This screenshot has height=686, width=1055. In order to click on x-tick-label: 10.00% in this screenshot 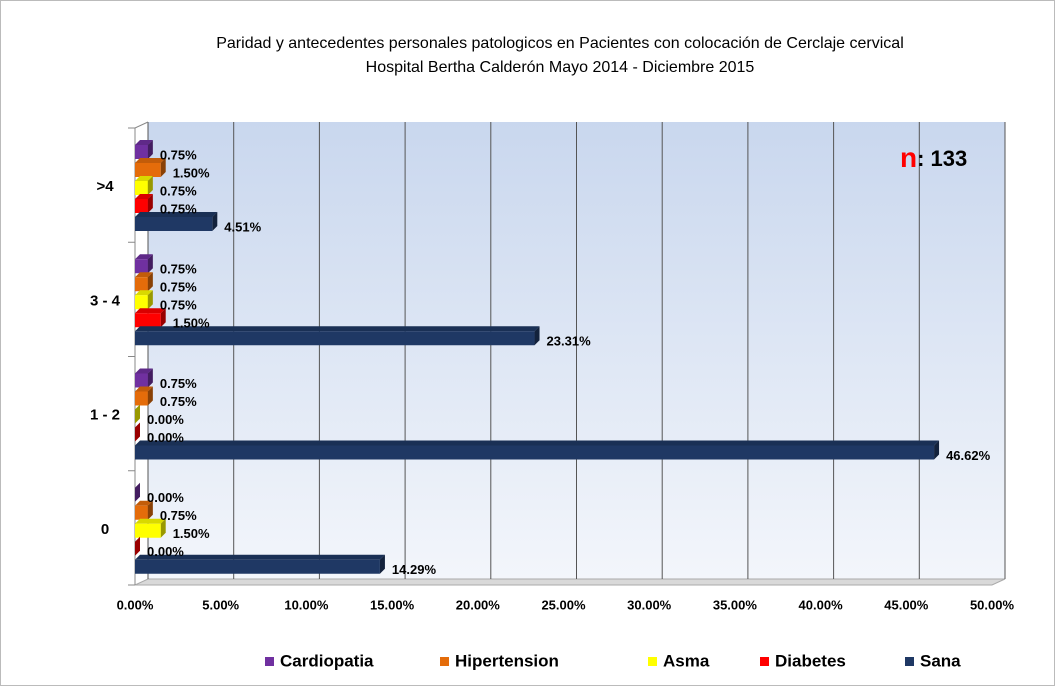, I will do `click(306, 604)`.